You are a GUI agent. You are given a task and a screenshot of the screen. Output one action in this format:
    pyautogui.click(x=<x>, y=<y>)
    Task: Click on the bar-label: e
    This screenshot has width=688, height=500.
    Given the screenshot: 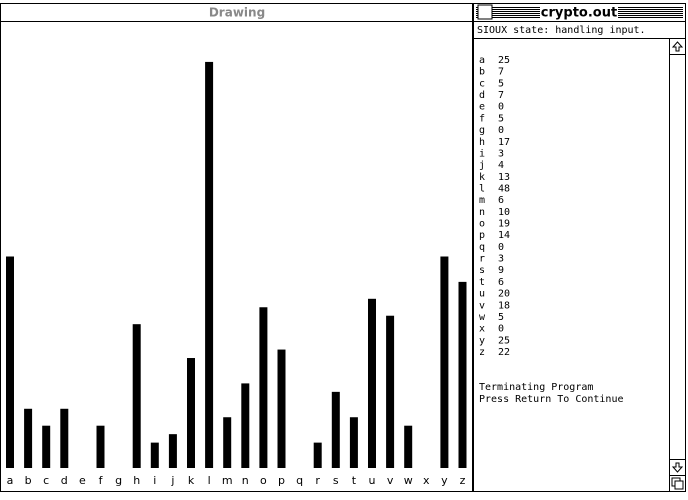 What is the action you would take?
    pyautogui.click(x=82, y=480)
    